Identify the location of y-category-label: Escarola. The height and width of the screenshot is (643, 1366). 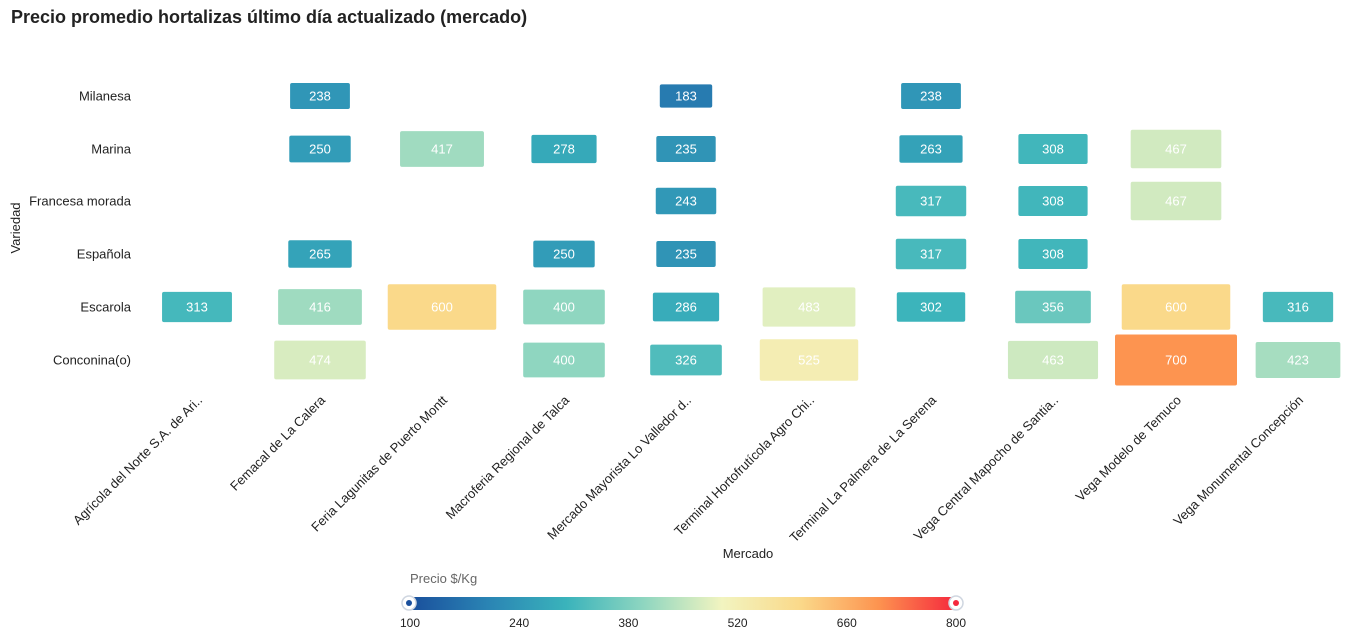
(105, 307).